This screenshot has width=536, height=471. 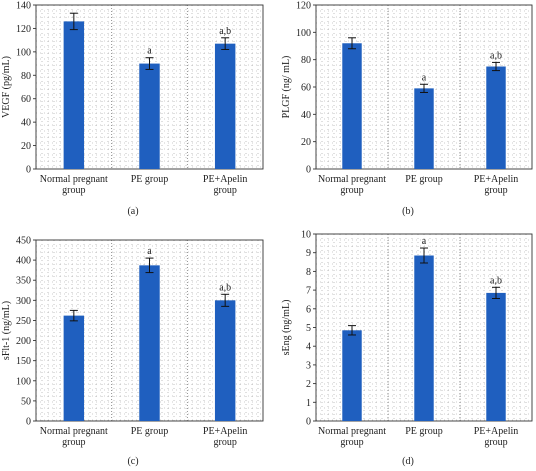 What do you see at coordinates (23, 341) in the screenshot?
I see `y-tick-label: 200` at bounding box center [23, 341].